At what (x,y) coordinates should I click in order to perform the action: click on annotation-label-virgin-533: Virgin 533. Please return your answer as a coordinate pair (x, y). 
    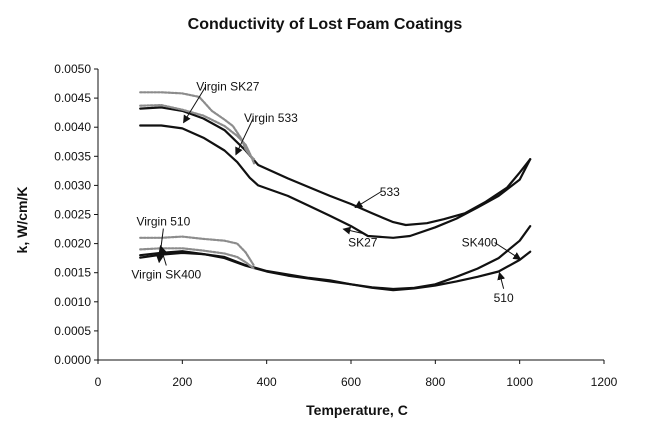
    Looking at the image, I should click on (271, 118).